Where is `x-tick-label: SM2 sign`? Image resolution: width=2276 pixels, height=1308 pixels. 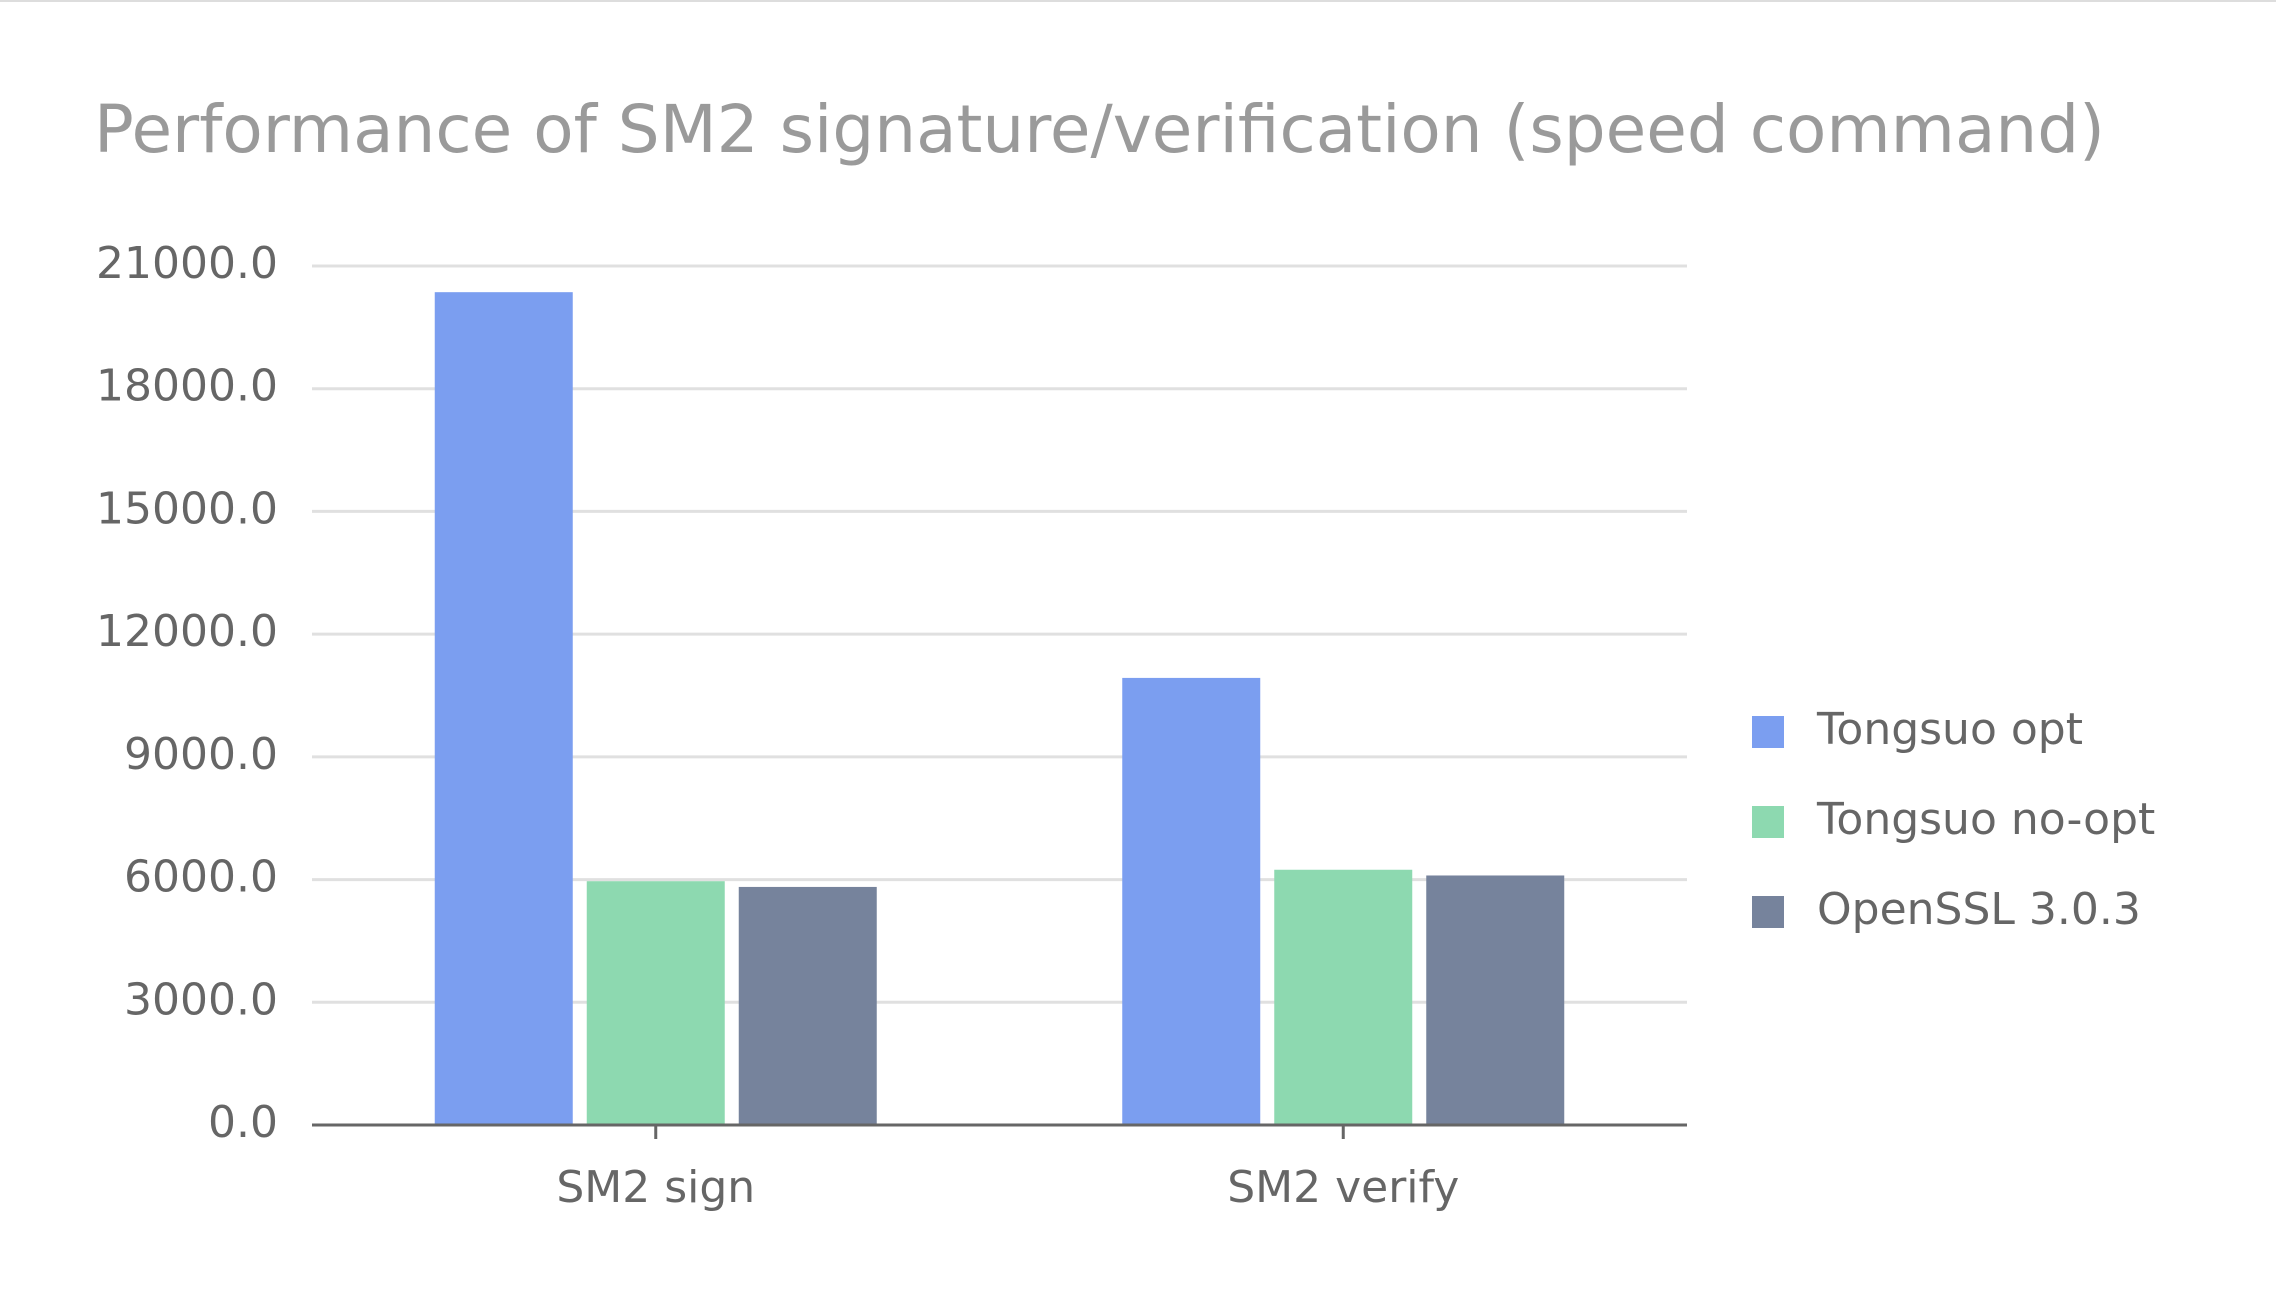 x-tick-label: SM2 sign is located at coordinates (655, 1187).